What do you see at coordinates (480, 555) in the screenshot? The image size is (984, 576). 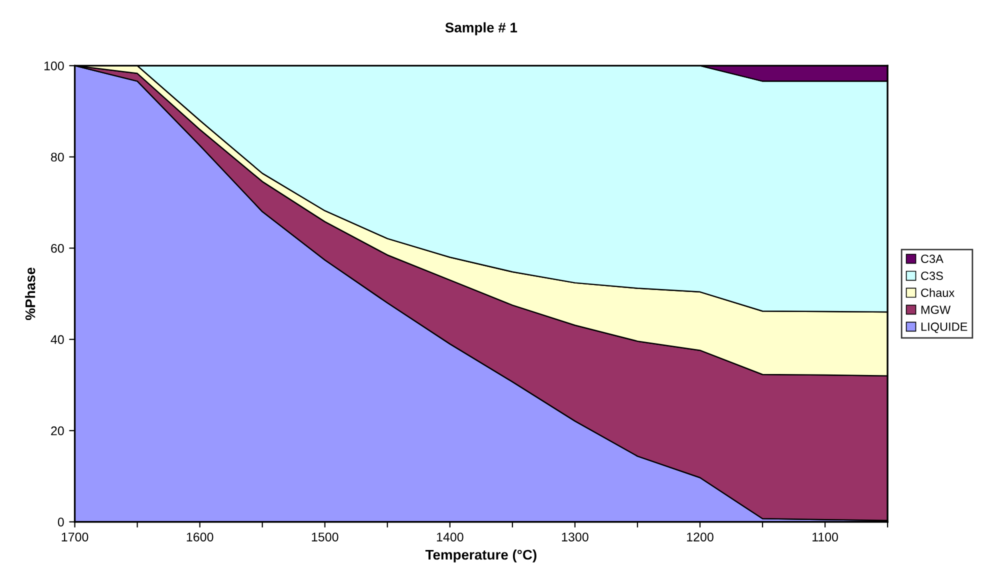 I see `x-axis-title: Temperature (°C)` at bounding box center [480, 555].